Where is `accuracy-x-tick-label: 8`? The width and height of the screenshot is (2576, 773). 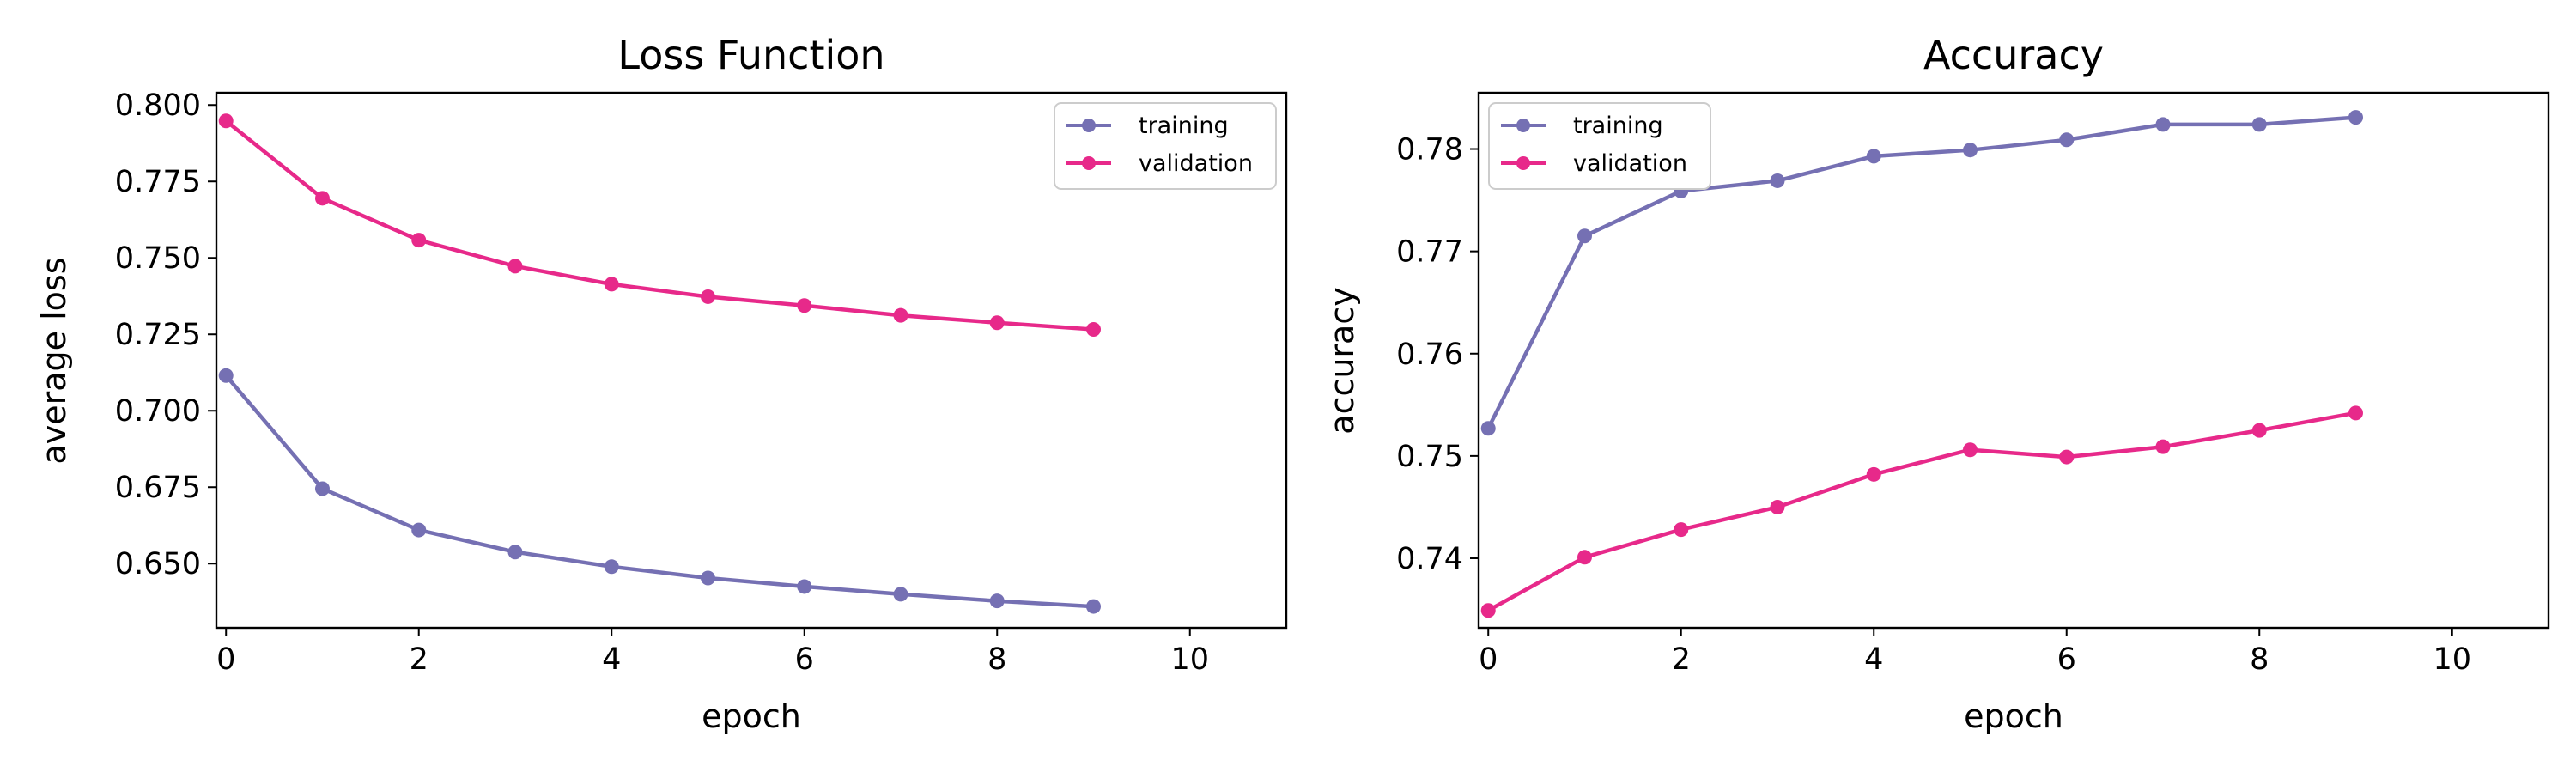 accuracy-x-tick-label: 8 is located at coordinates (2259, 659).